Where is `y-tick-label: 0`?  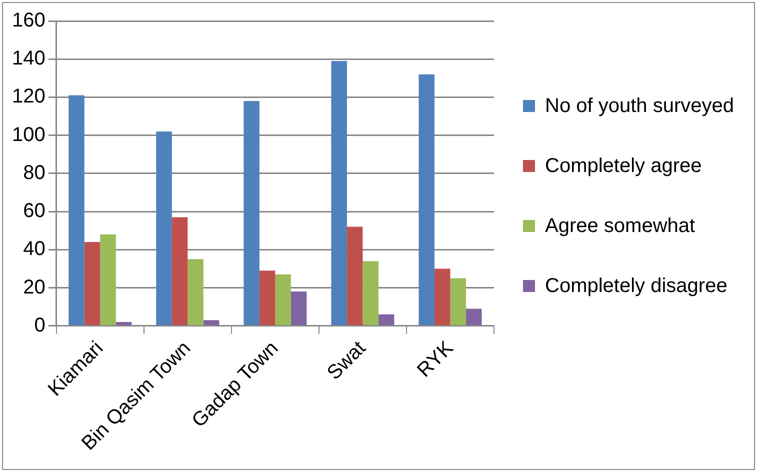
y-tick-label: 0 is located at coordinates (40, 325).